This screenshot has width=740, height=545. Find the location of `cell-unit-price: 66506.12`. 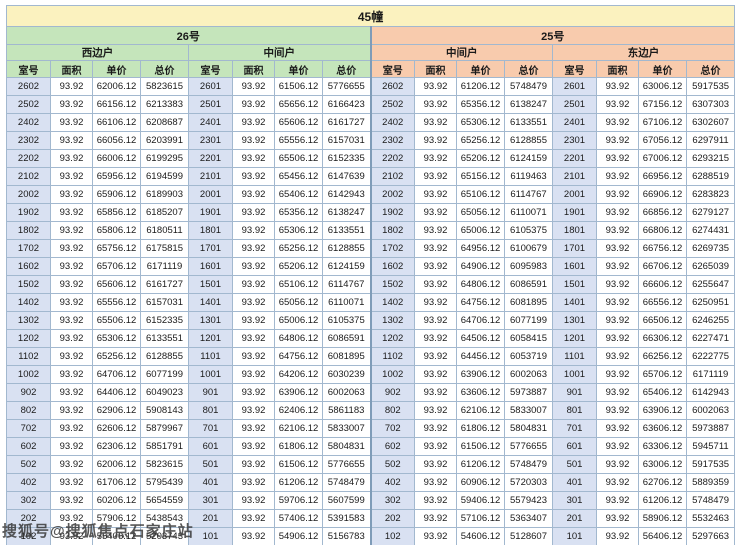

cell-unit-price: 66506.12 is located at coordinates (662, 320).